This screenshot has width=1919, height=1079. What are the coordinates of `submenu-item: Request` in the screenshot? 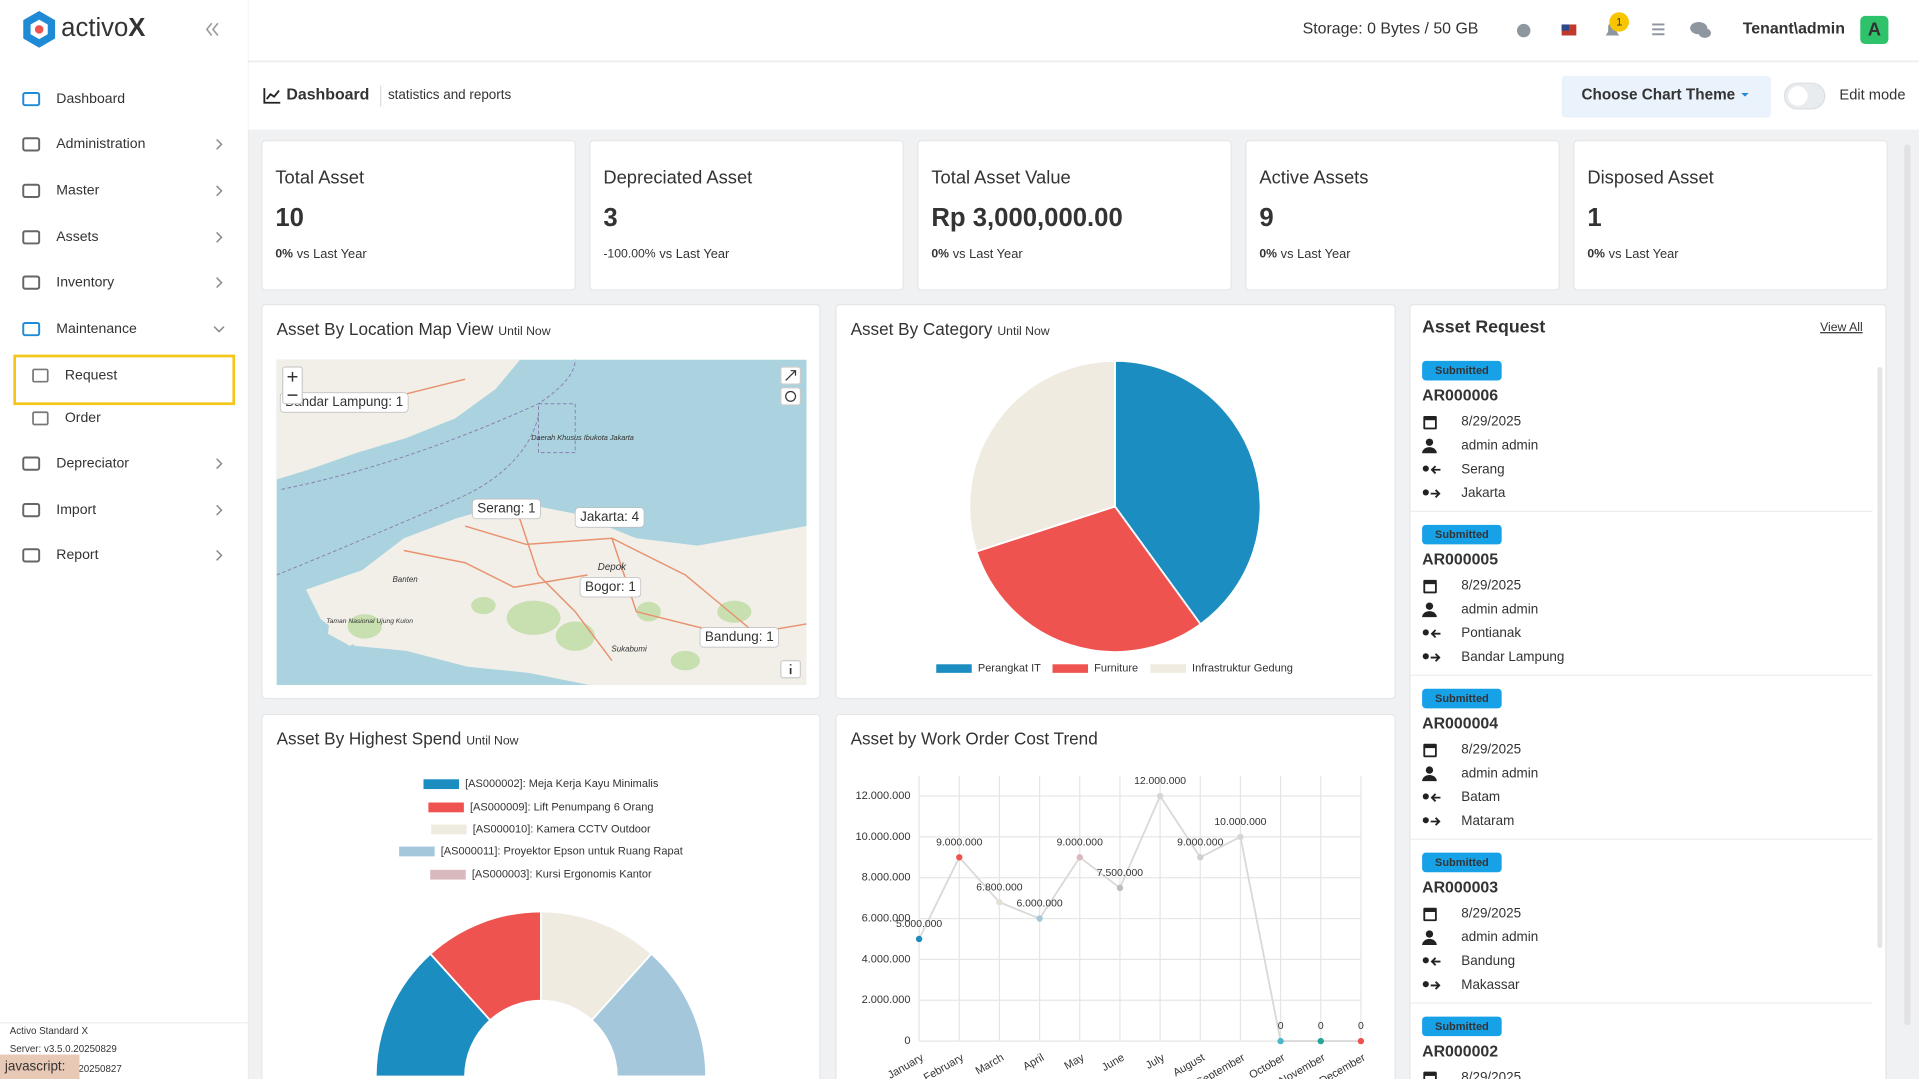 It's located at (91, 374).